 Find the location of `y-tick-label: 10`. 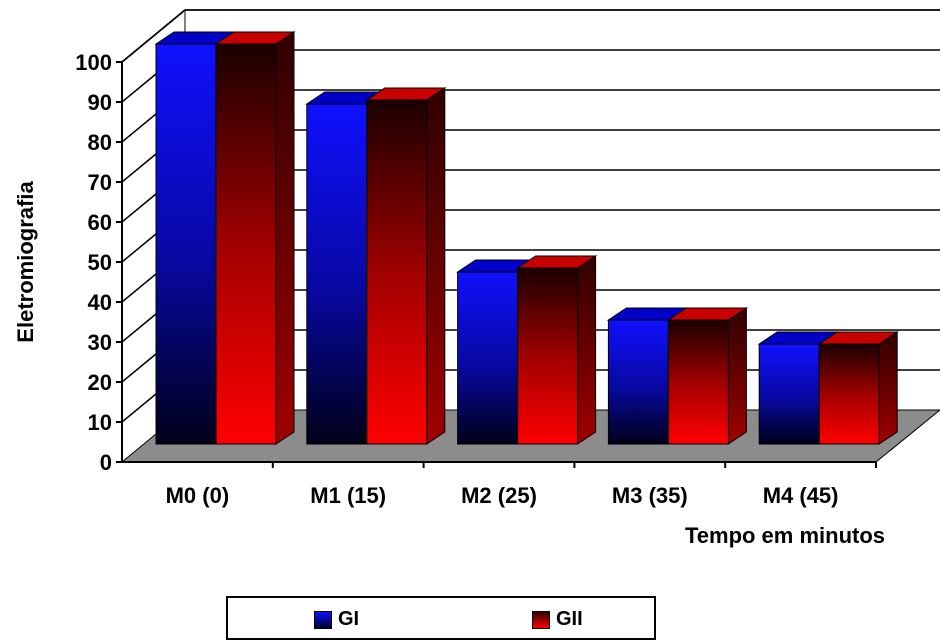

y-tick-label: 10 is located at coordinates (100, 422).